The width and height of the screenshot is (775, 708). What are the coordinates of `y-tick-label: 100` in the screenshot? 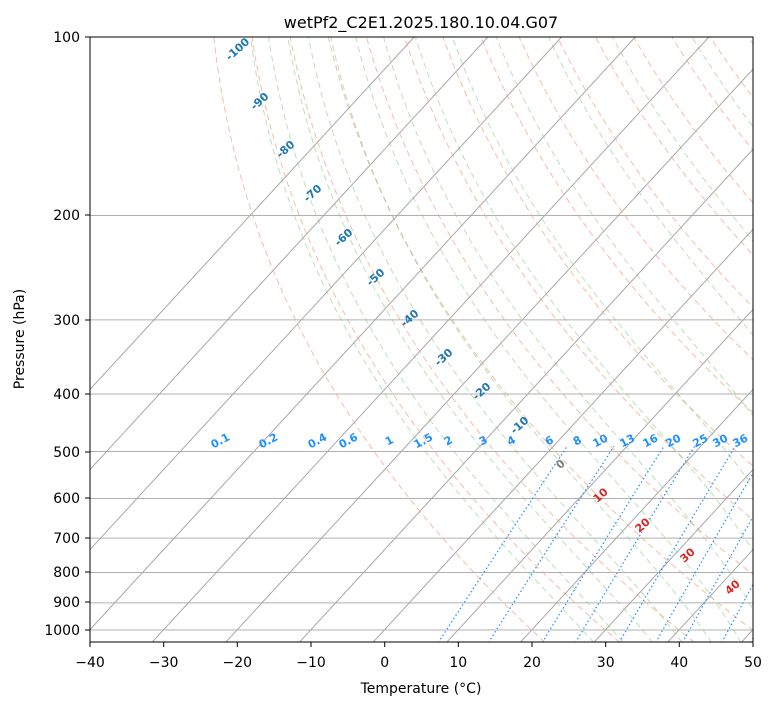 It's located at (66, 38).